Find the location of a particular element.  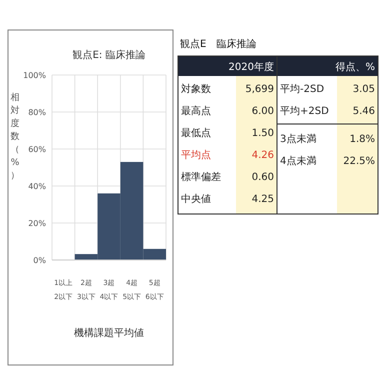

text: 6.00 is located at coordinates (263, 111).